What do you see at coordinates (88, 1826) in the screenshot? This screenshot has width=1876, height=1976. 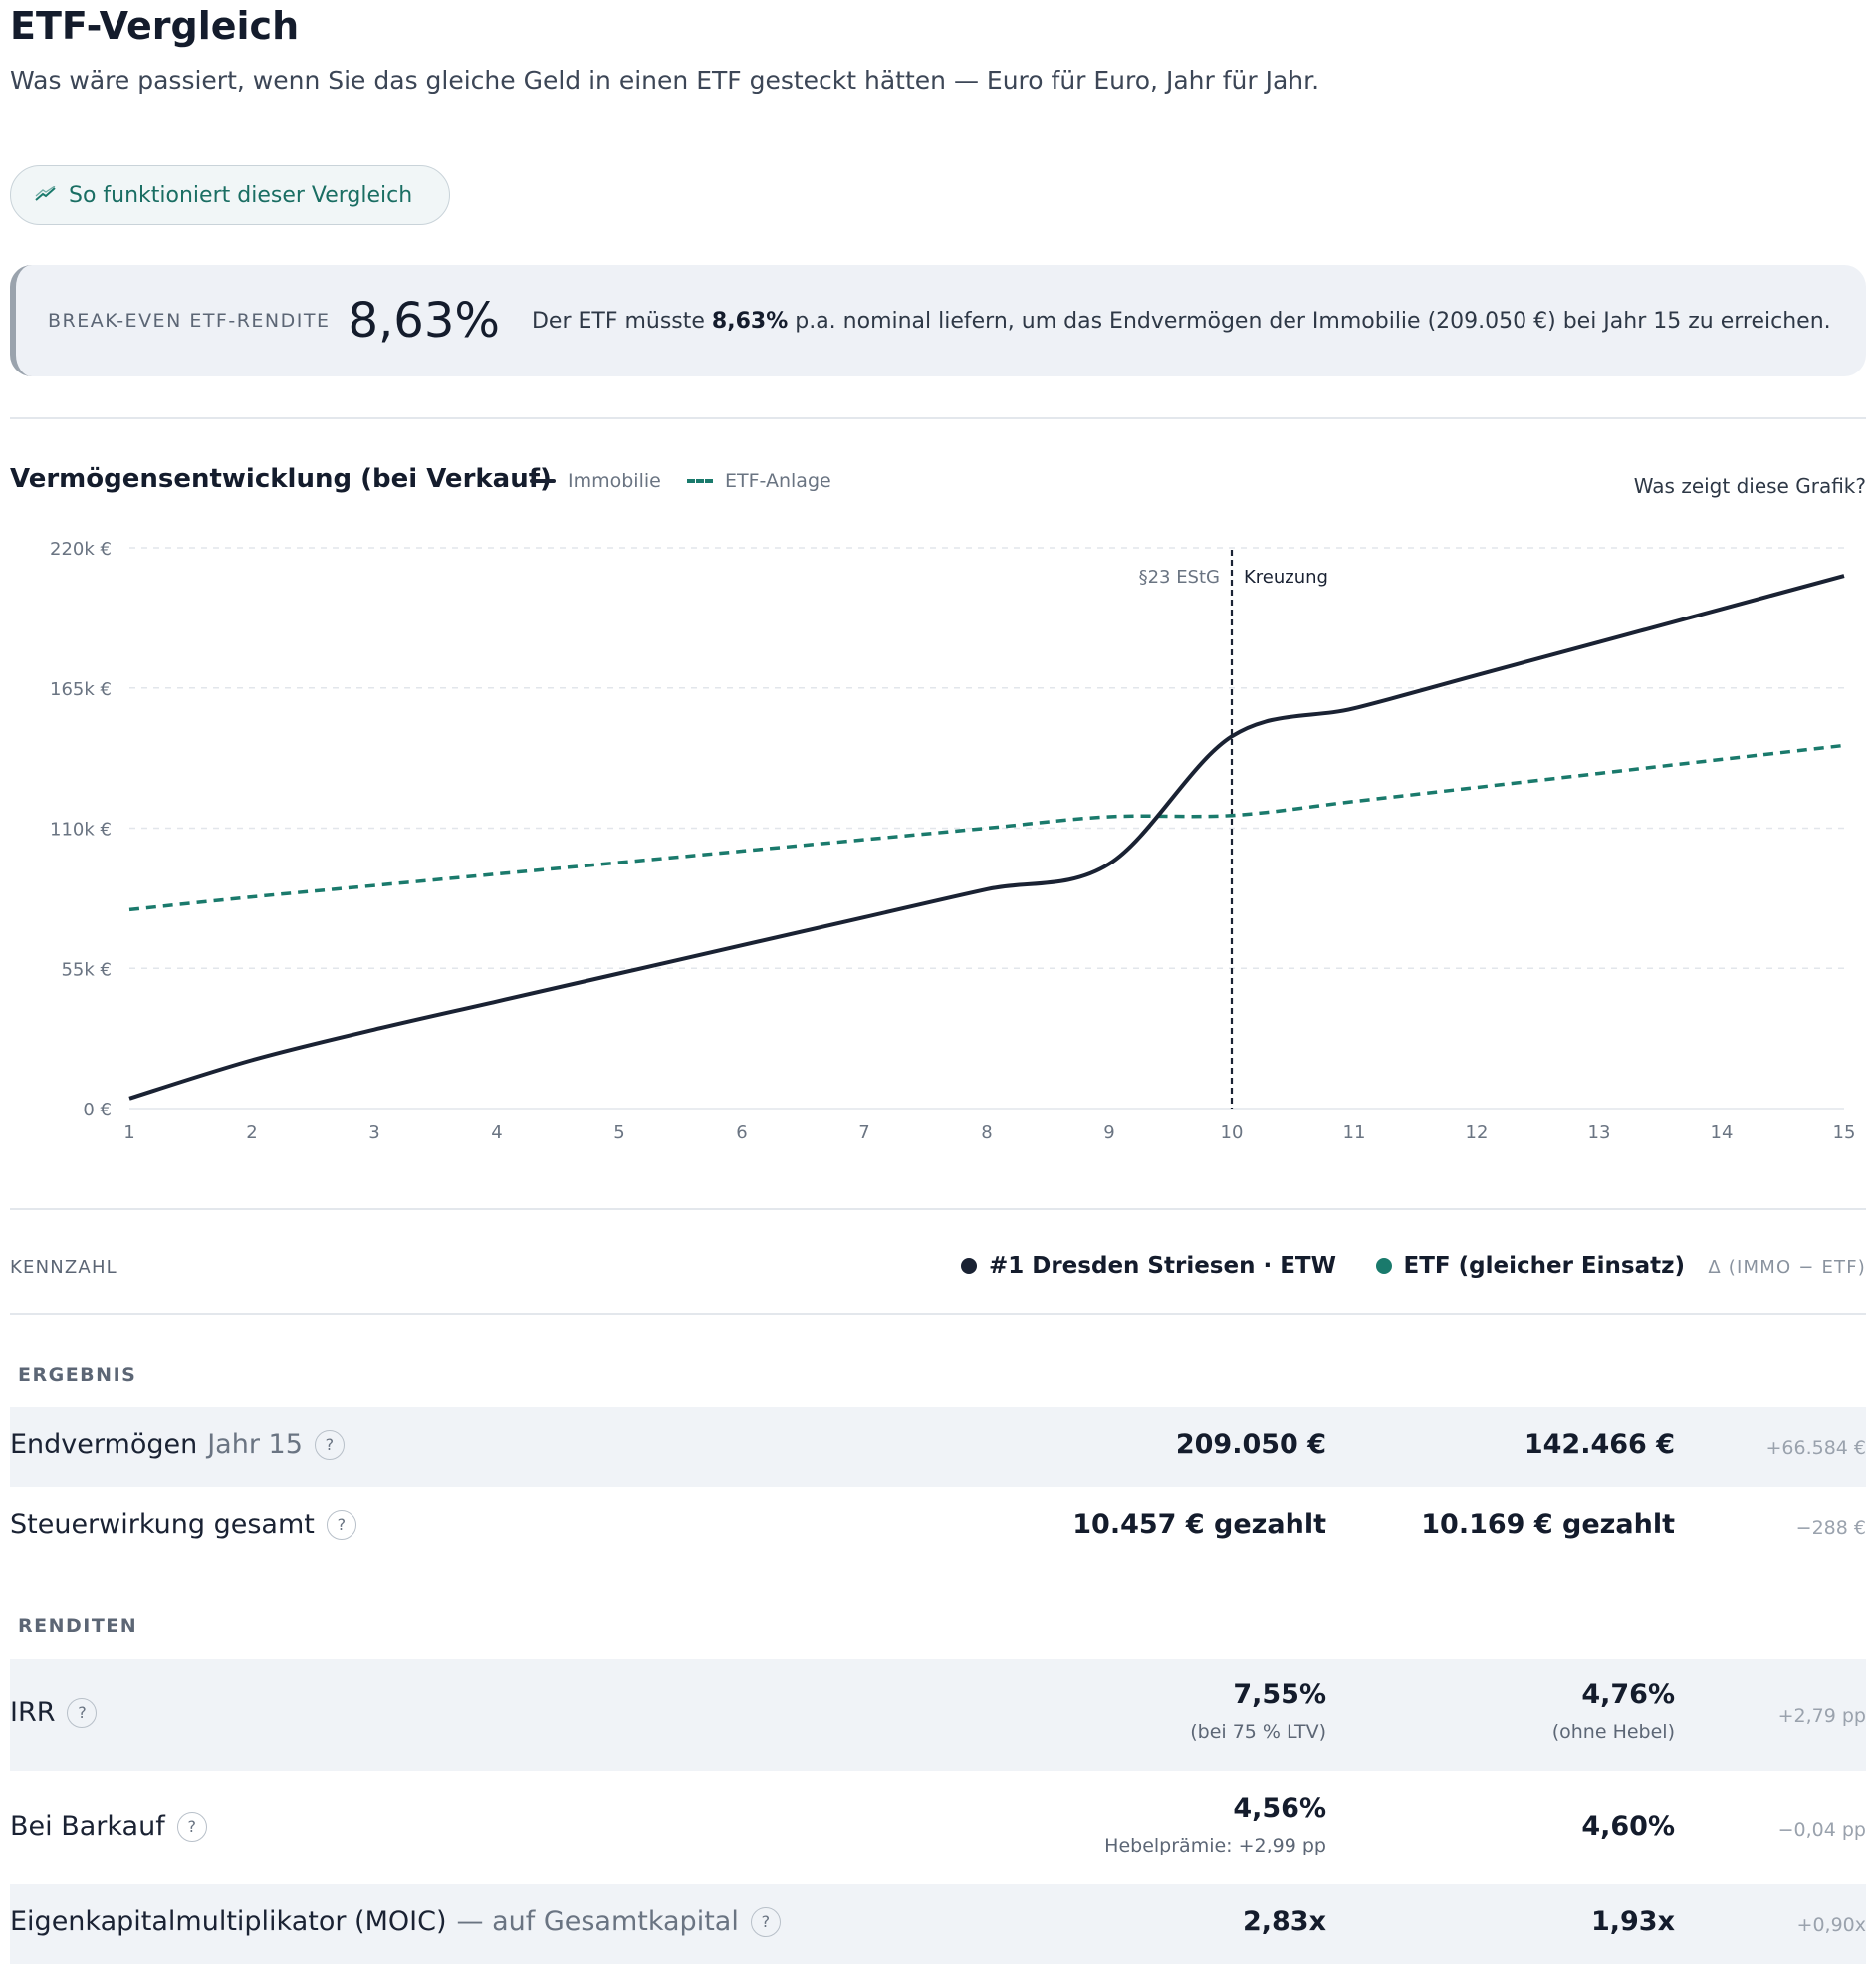 I see `row-label-text: Bei Barkauf` at bounding box center [88, 1826].